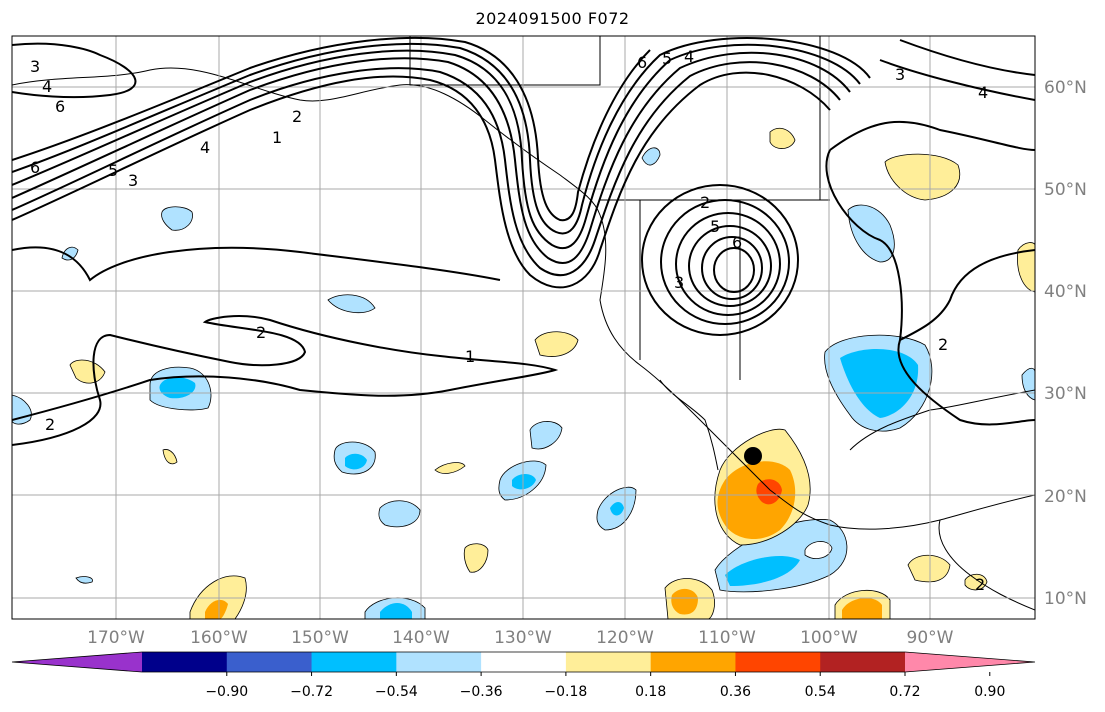 This screenshot has width=1105, height=712. Describe the element at coordinates (1065, 343) in the screenshot. I see `latitude-labels: 60°N 50°N 40°N 30°N 20°N 10°N` at that location.